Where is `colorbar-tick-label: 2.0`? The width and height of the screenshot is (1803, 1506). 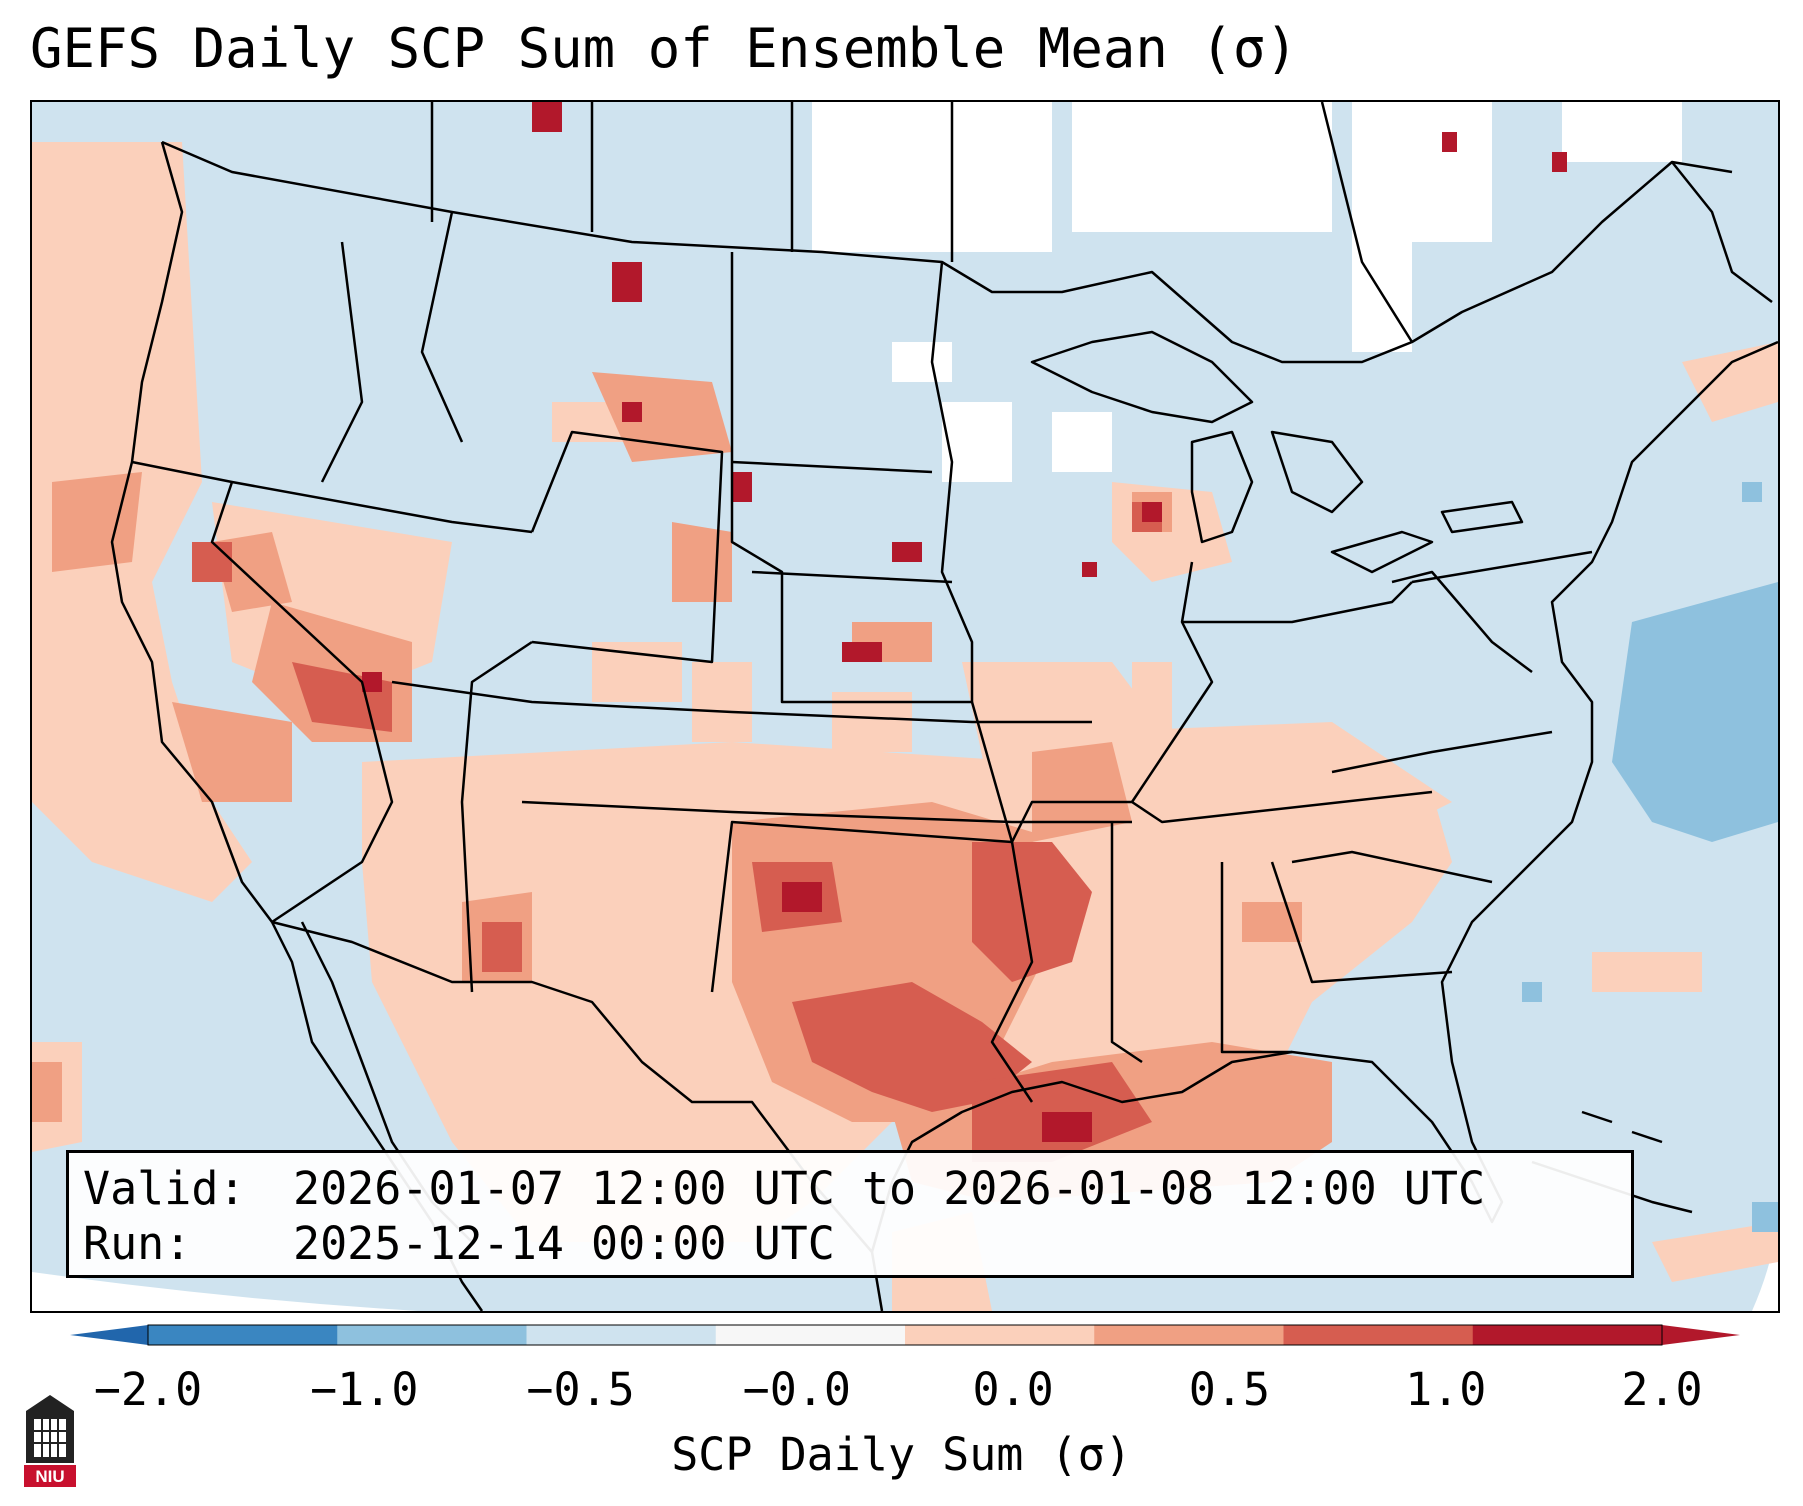
colorbar-tick-label: 2.0 is located at coordinates (1662, 1389).